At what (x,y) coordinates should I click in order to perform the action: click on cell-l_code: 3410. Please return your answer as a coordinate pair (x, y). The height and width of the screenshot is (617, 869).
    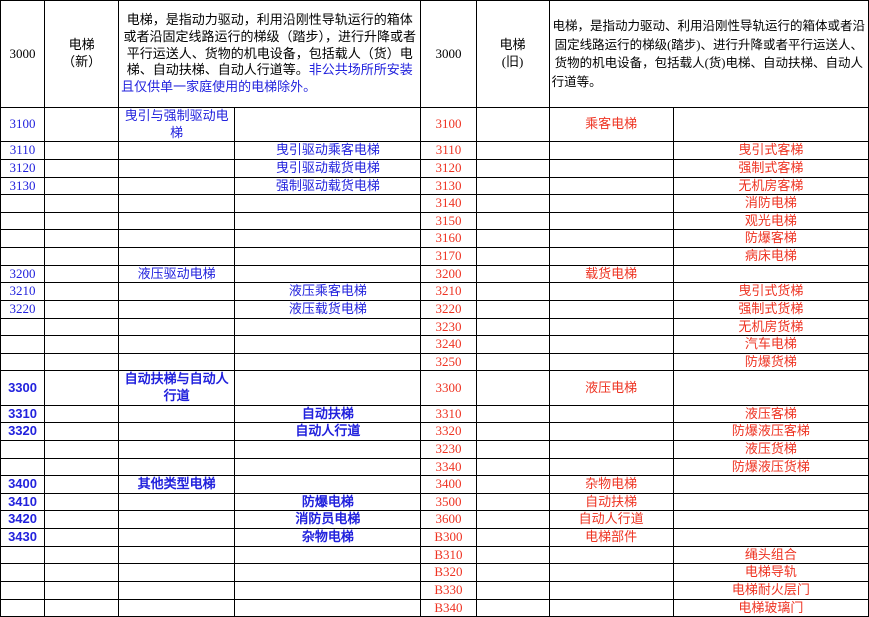
    Looking at the image, I should click on (23, 502).